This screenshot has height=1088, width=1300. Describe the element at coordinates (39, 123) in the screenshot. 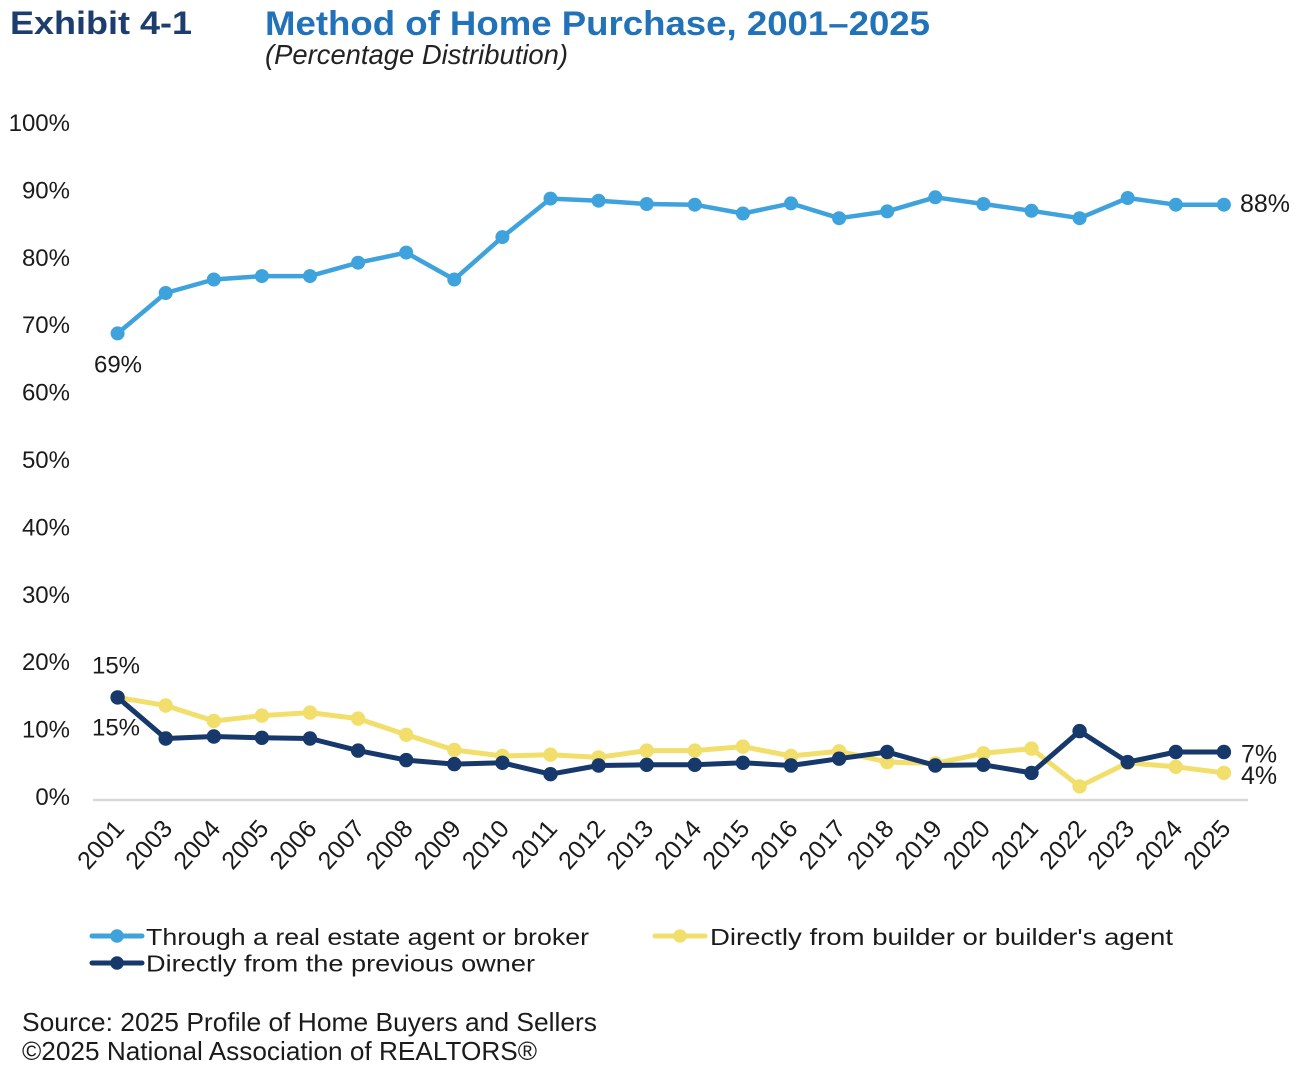

I see `svg-text: 100%` at that location.